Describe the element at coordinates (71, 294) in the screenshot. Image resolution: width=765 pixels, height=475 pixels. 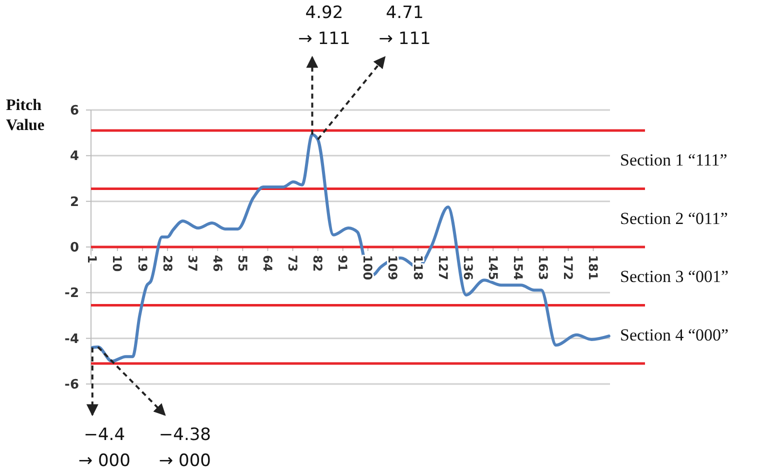
I see `y-tick-label: -2` at that location.